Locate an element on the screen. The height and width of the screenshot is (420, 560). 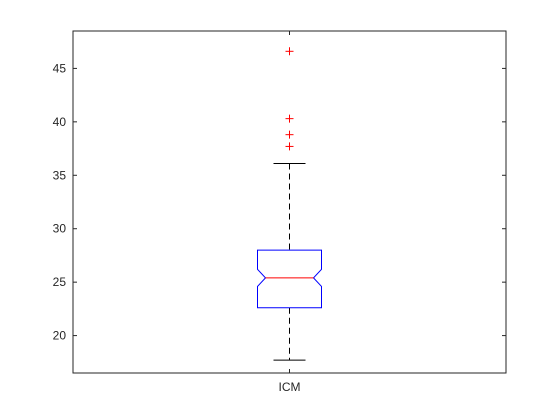
y-tick-label: 40 is located at coordinates (60, 122).